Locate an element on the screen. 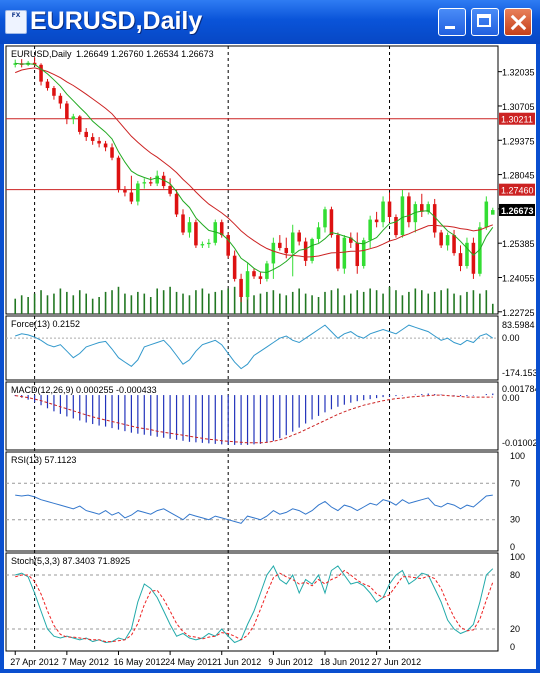 The height and width of the screenshot is (674, 540). time-tick-label: 18 Jun 2012 is located at coordinates (345, 662).